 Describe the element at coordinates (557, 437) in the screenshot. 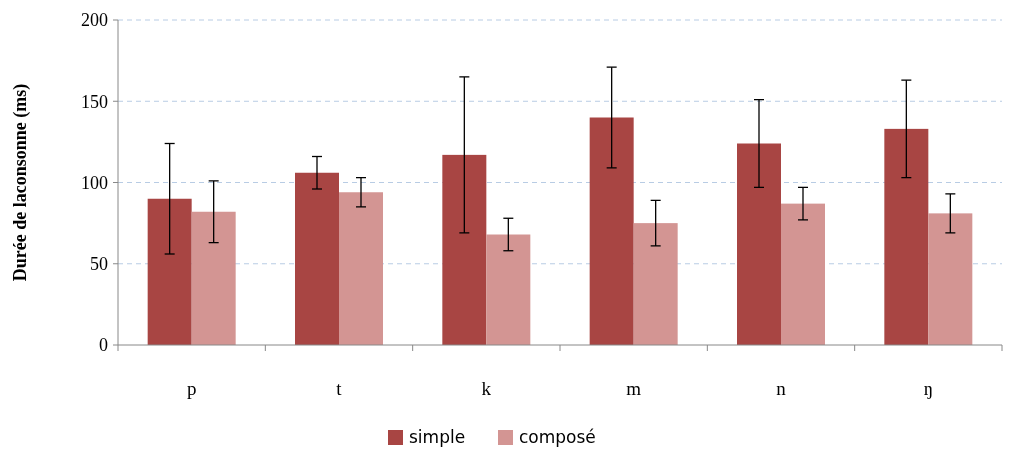

I see `legend-label: composé` at that location.